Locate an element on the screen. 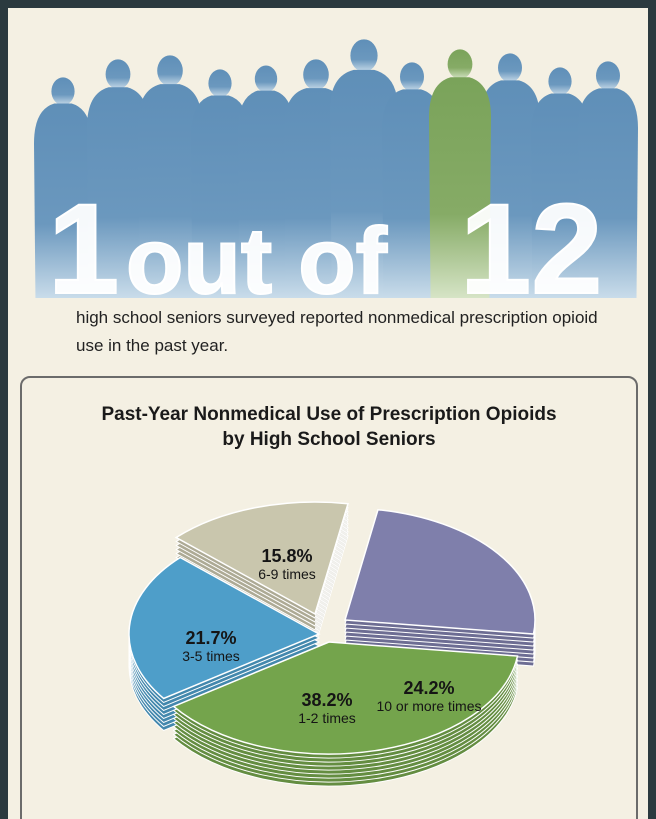 The height and width of the screenshot is (819, 656). slice-percent-label: 38.2% is located at coordinates (326, 700).